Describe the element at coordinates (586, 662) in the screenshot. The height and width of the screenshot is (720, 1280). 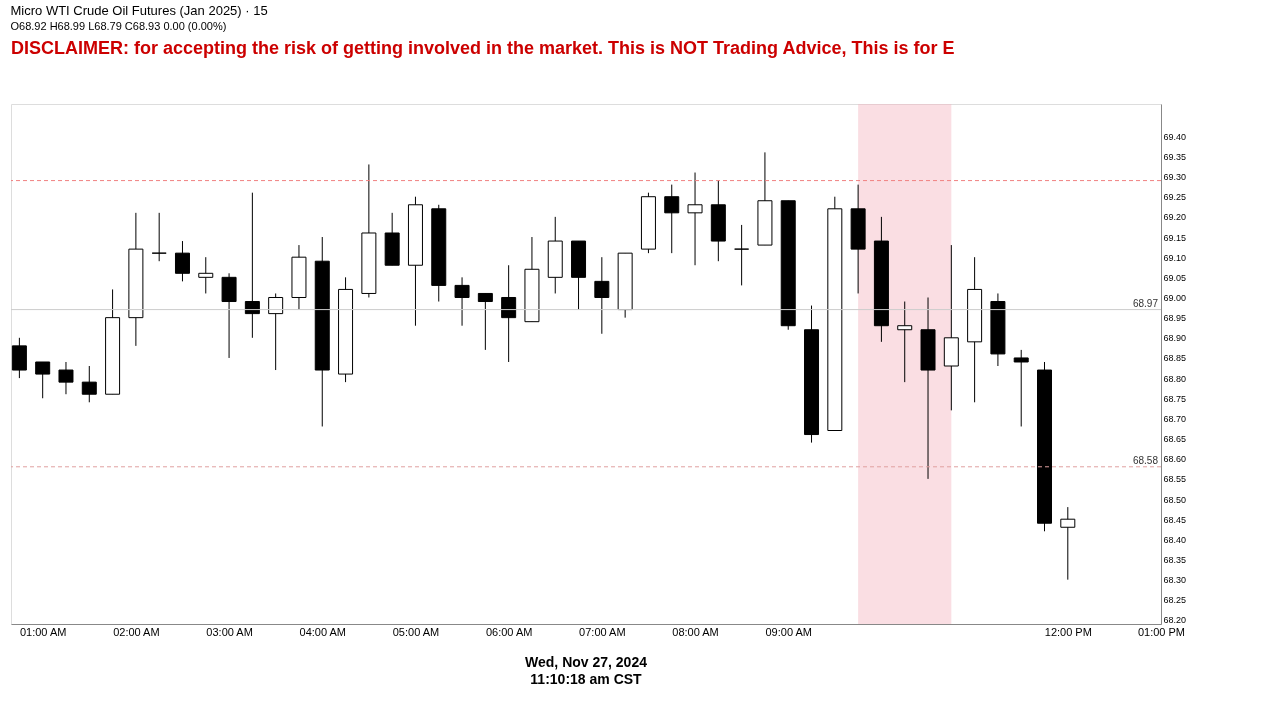
I see `text: Wed, Nov 27, 2024` at that location.